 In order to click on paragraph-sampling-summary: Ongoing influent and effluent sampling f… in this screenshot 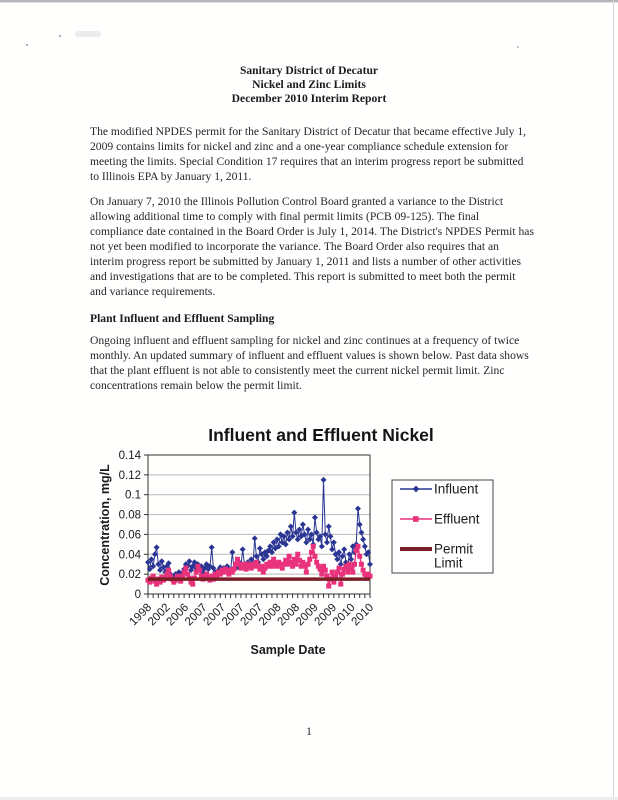, I will do `click(309, 363)`.